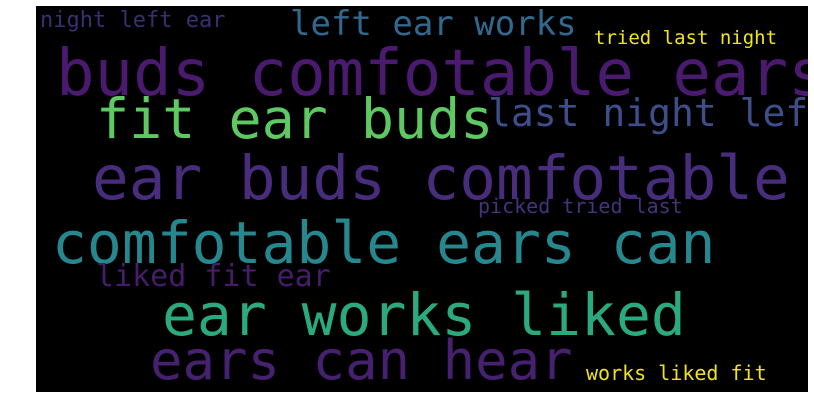 The image size is (814, 415). I want to click on word-picked-tried-last: picked tried last, so click(580, 206).